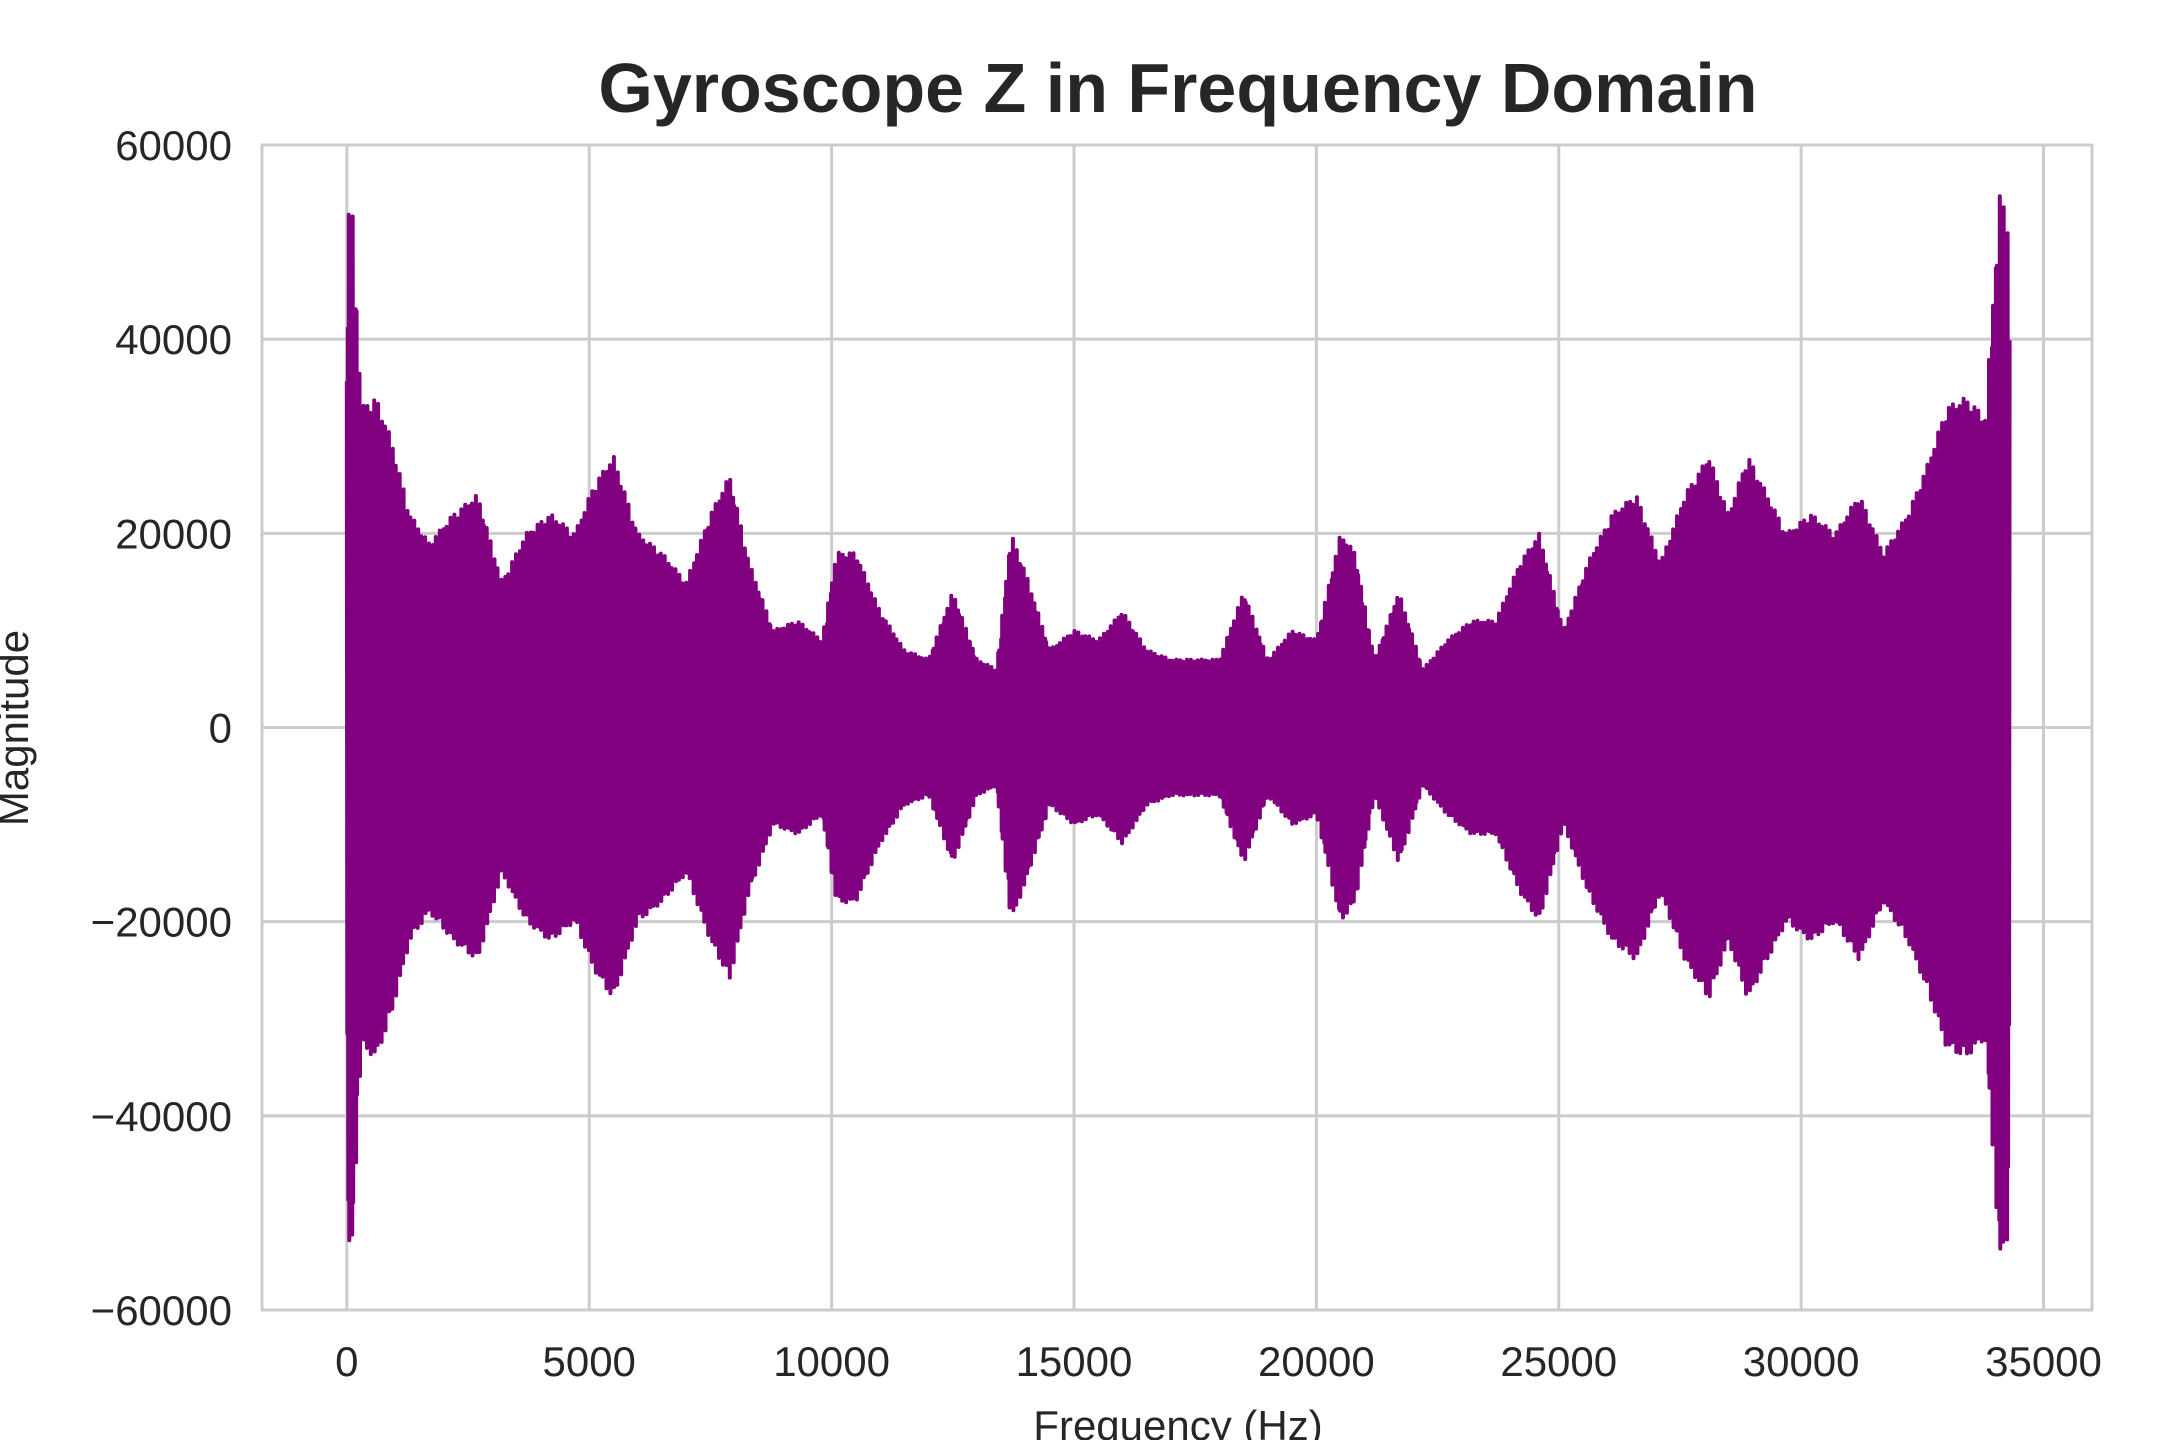 The height and width of the screenshot is (1440, 2160). What do you see at coordinates (1558, 1361) in the screenshot?
I see `x-tick-label: 25000` at bounding box center [1558, 1361].